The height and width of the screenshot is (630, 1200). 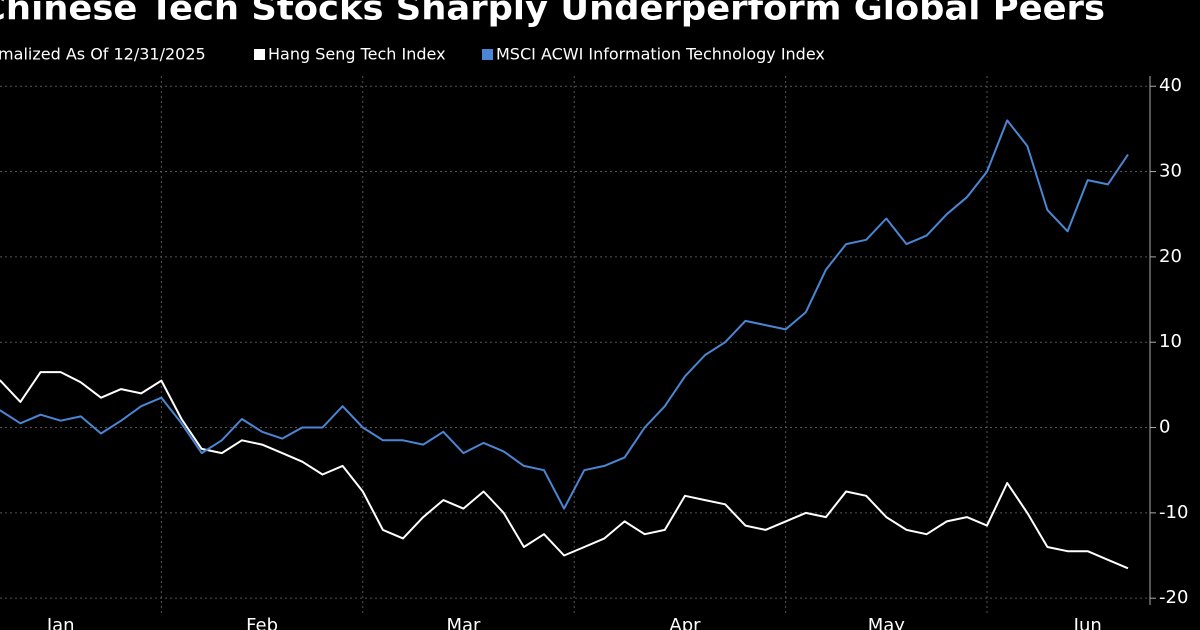 I want to click on y-tick-label: 40, so click(x=1170, y=85).